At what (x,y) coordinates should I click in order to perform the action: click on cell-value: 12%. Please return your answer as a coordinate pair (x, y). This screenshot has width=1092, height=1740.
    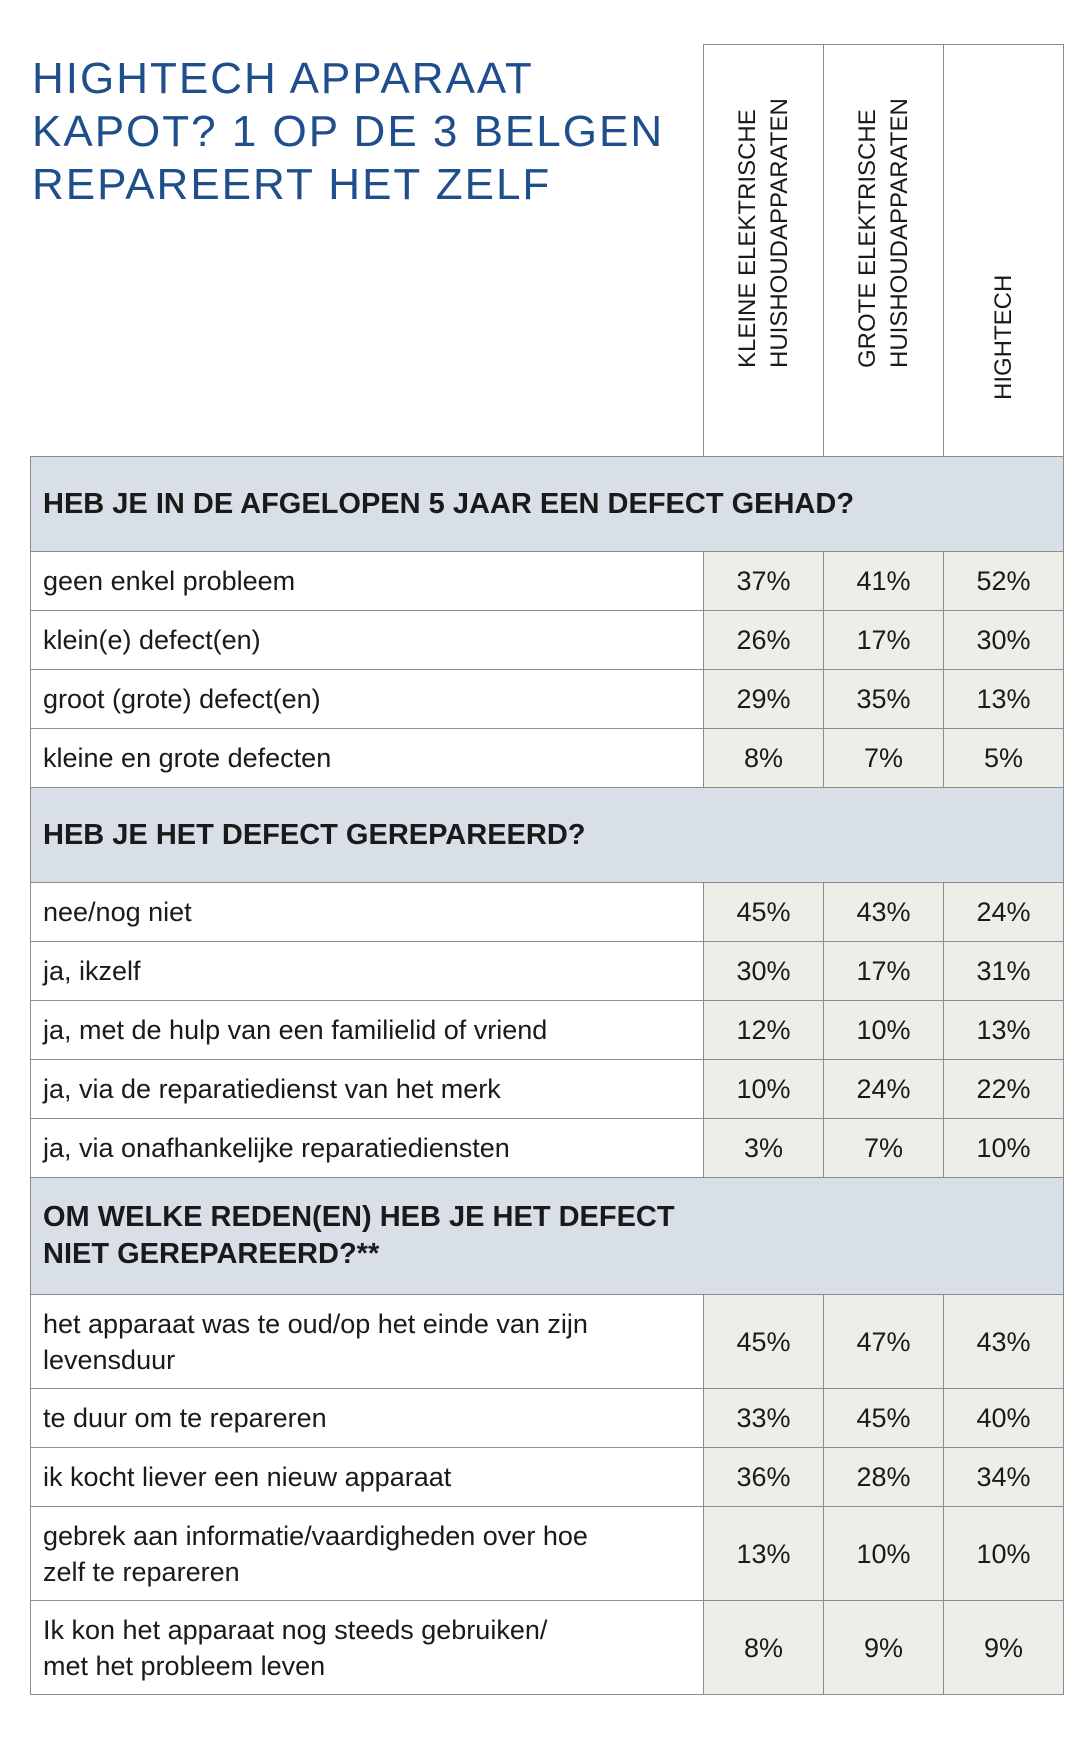
    Looking at the image, I should click on (763, 1030).